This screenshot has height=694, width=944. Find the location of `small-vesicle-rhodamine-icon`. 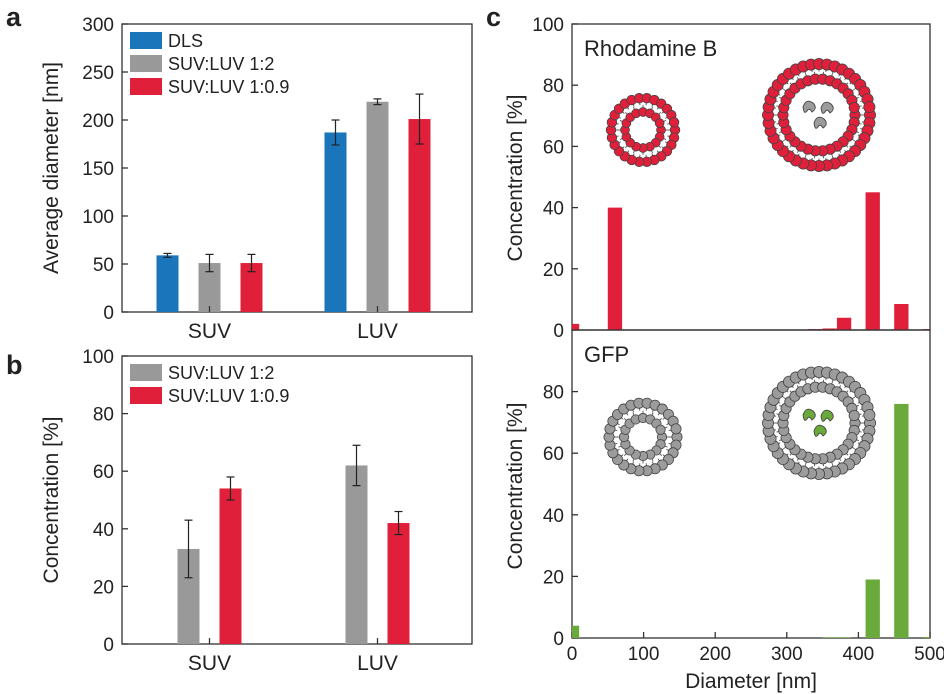

small-vesicle-rhodamine-icon is located at coordinates (643, 130).